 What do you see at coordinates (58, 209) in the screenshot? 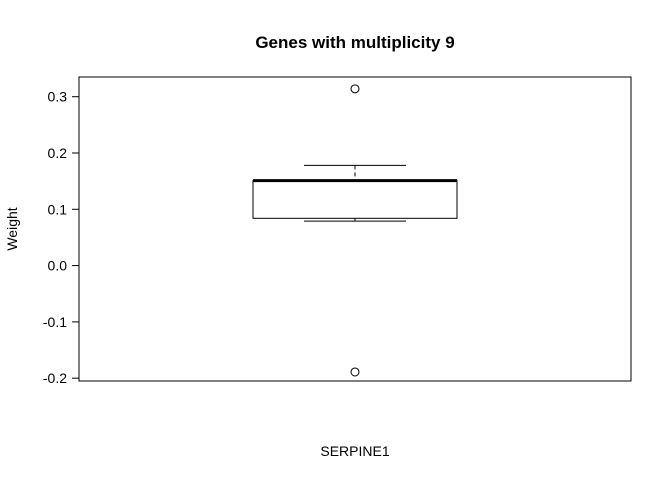
I see `y-tick-label: 0.1` at bounding box center [58, 209].